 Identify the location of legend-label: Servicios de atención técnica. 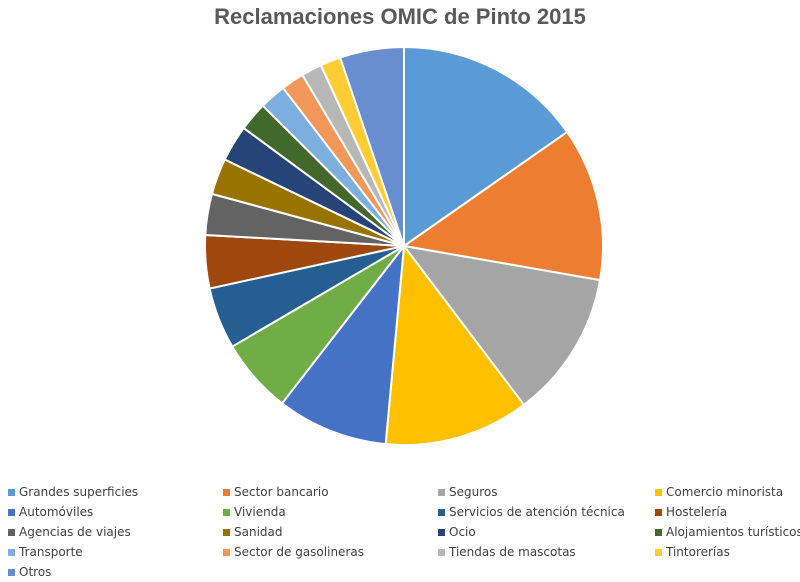
(537, 512).